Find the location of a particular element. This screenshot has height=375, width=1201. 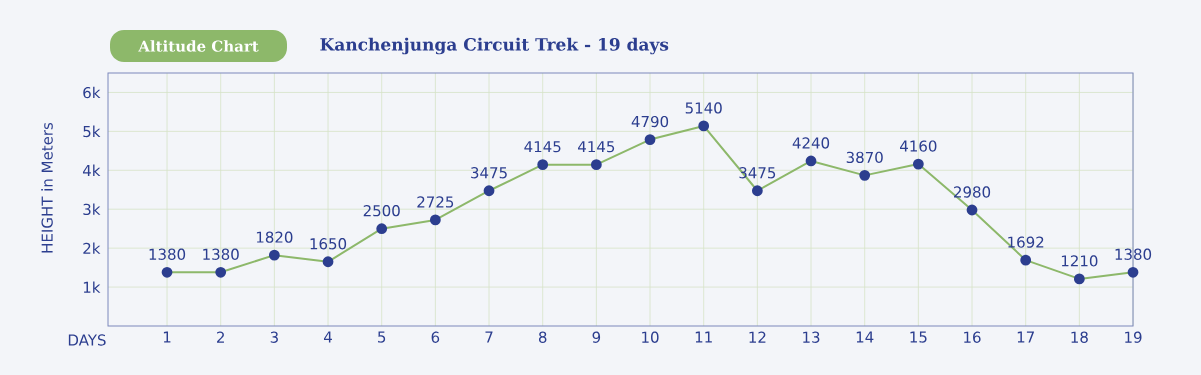

x-tick-label: 8 is located at coordinates (542, 337).